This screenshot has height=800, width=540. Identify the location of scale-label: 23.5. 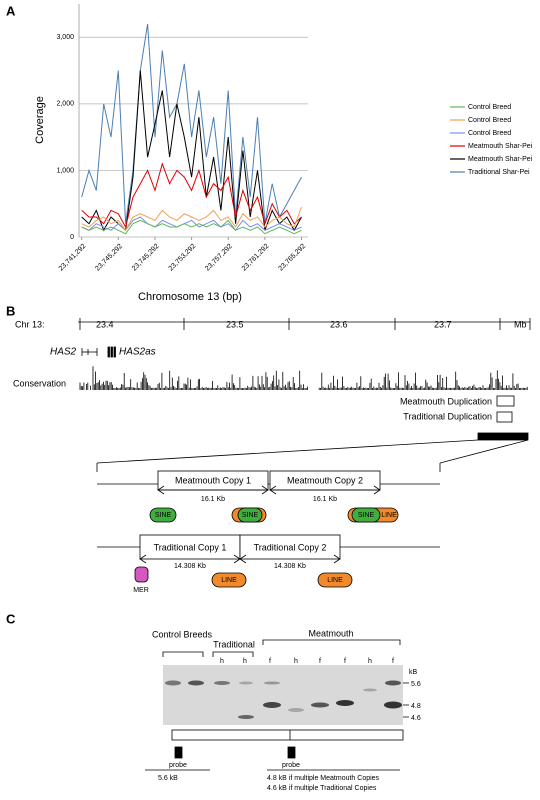
(235, 324).